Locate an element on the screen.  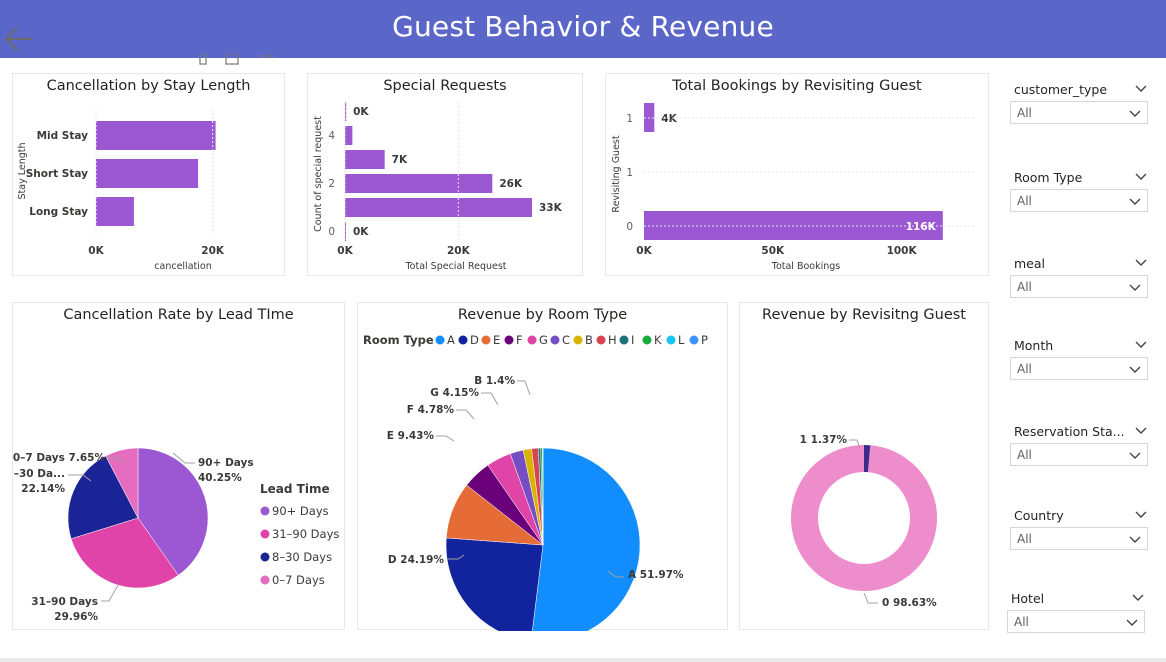
slice-label: 40.25% is located at coordinates (220, 478).